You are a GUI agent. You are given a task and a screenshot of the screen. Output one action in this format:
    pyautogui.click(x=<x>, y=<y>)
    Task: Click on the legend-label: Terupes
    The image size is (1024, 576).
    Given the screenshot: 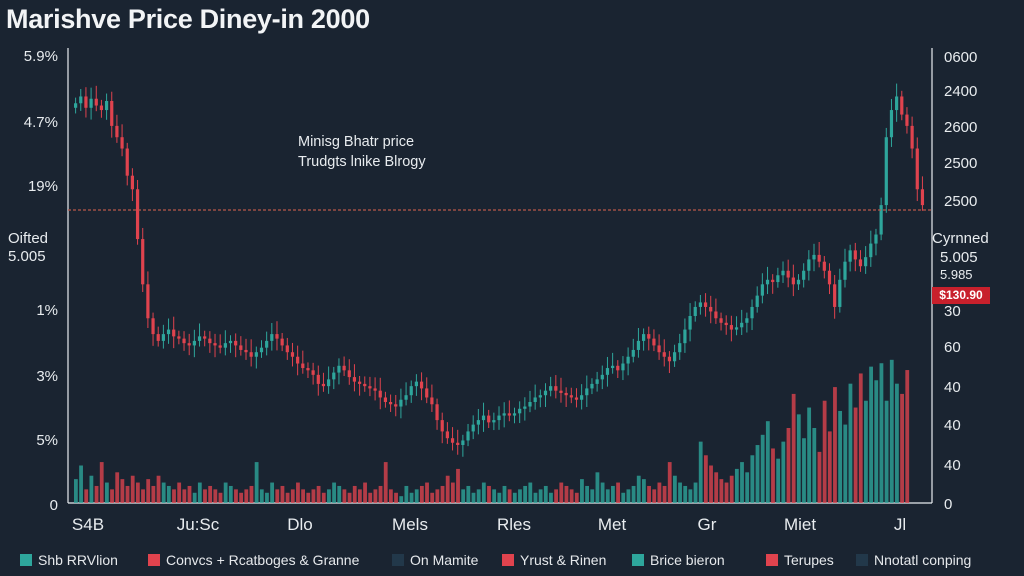 What is the action you would take?
    pyautogui.click(x=809, y=560)
    